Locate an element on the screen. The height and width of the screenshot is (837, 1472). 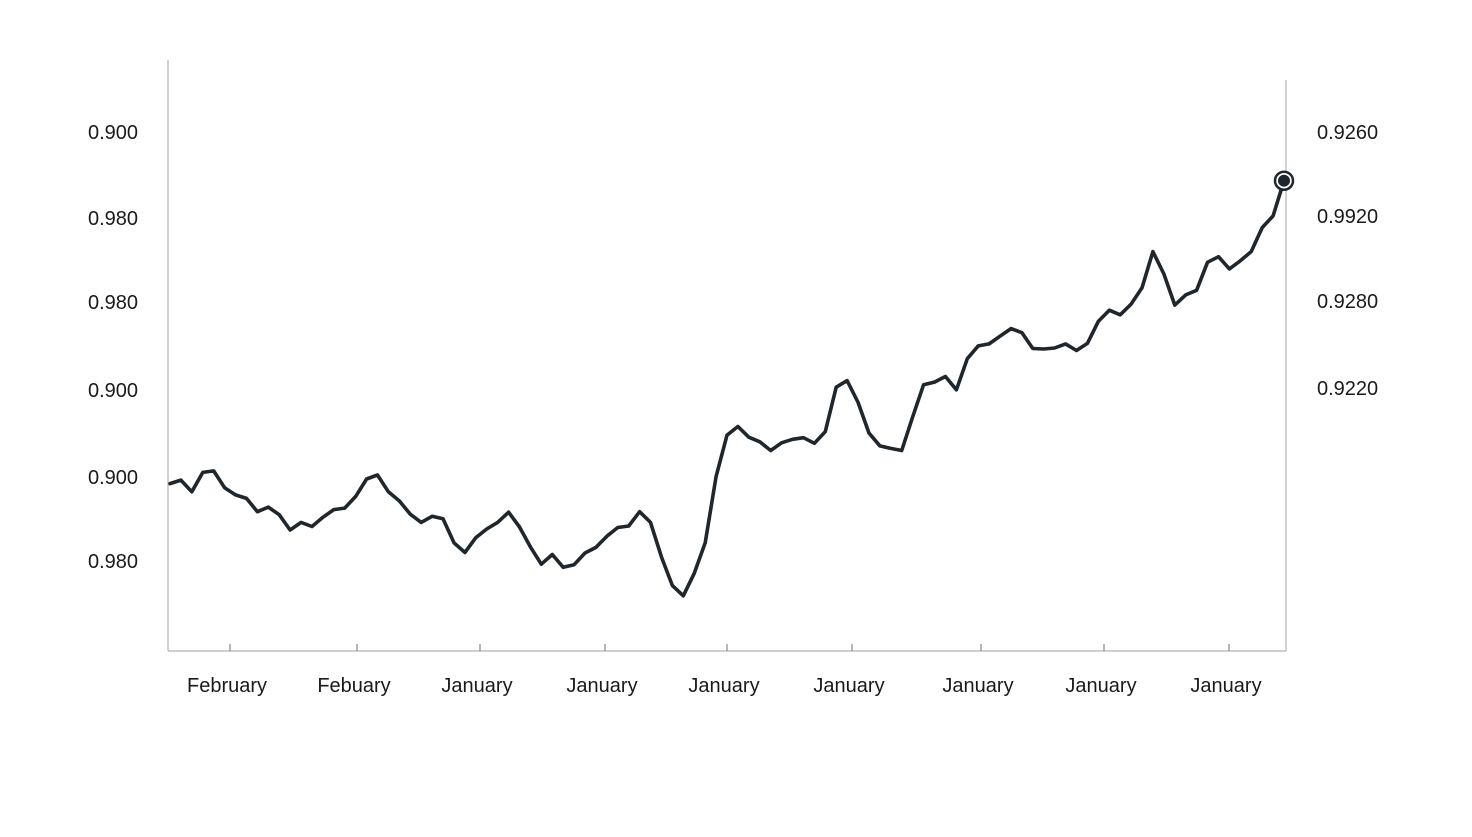
left-y-axis-ticks: 0.900 0.980 0.980 0.900 0.900 0.980 is located at coordinates (113, 347).